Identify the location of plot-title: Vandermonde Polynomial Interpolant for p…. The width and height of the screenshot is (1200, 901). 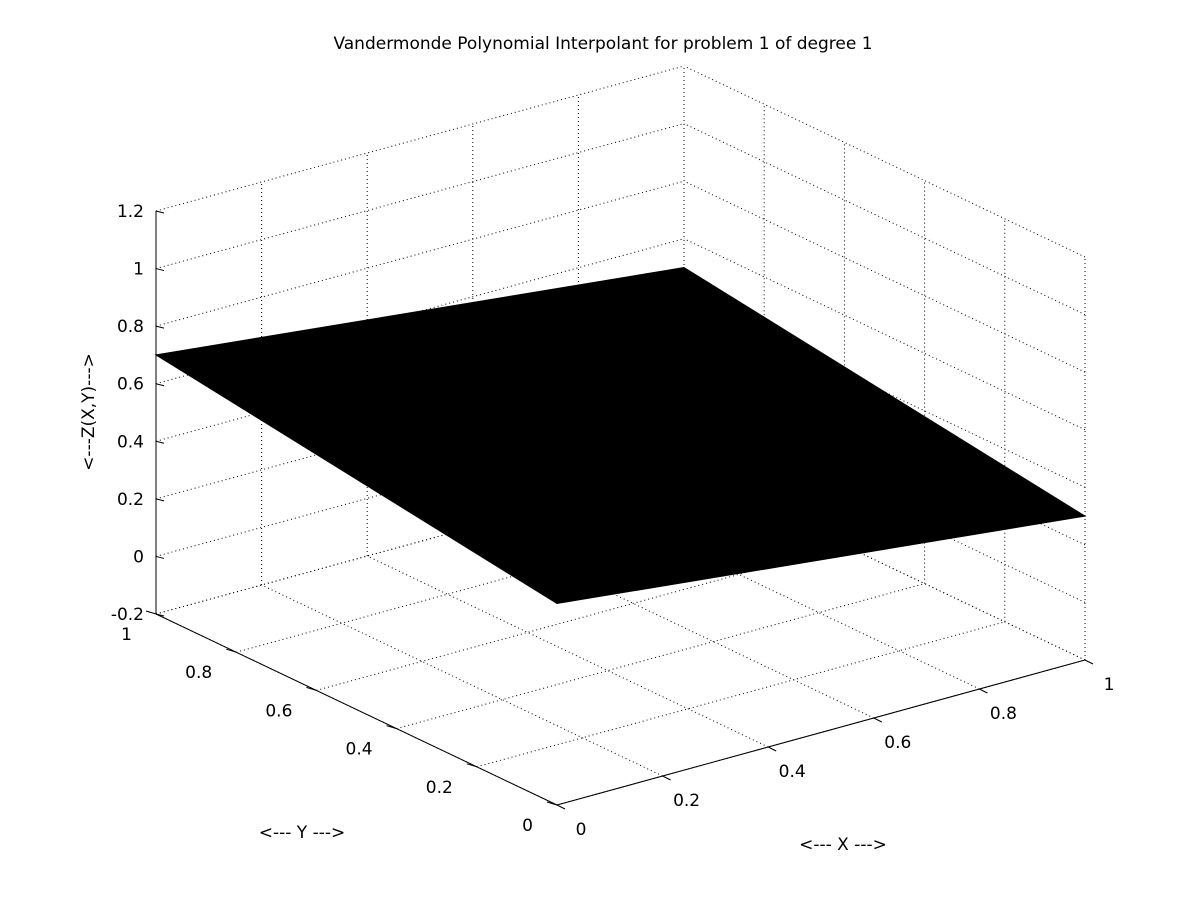
(602, 44).